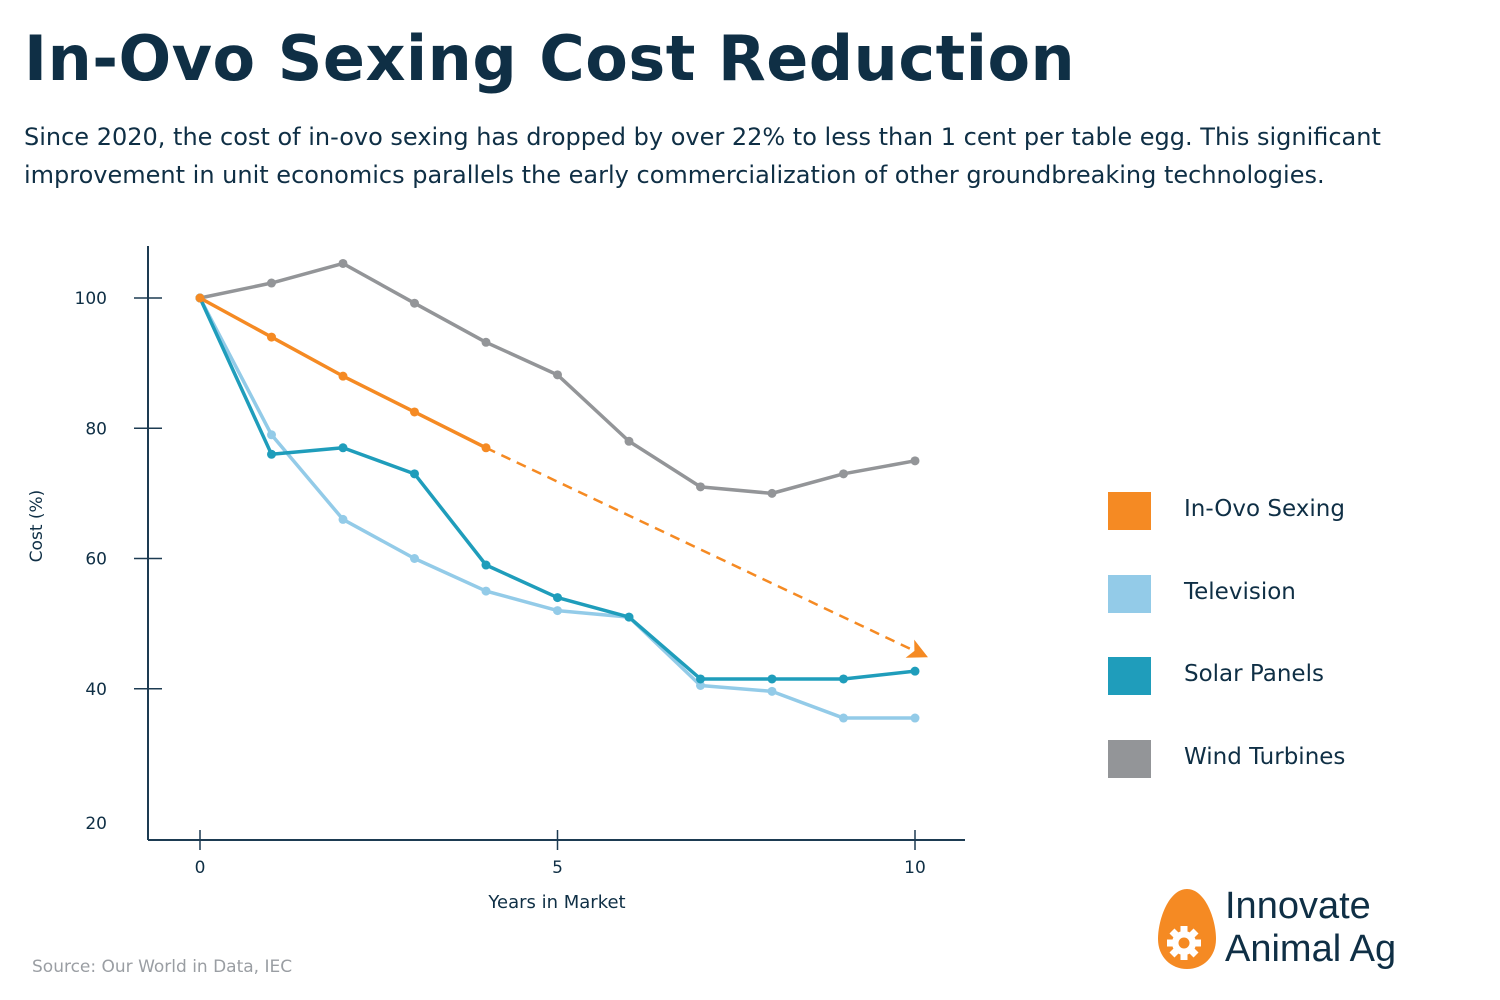 The width and height of the screenshot is (1500, 1000). I want to click on legend-label: Wind Turbines, so click(1265, 757).